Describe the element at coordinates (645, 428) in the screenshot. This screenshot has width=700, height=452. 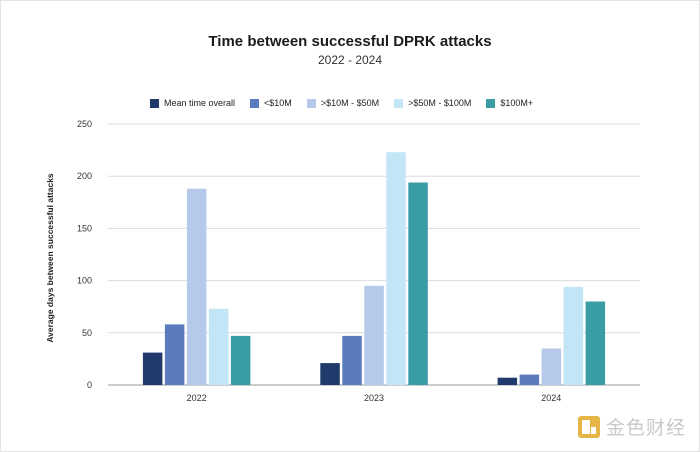
I see `watermark-text: 金色财经` at that location.